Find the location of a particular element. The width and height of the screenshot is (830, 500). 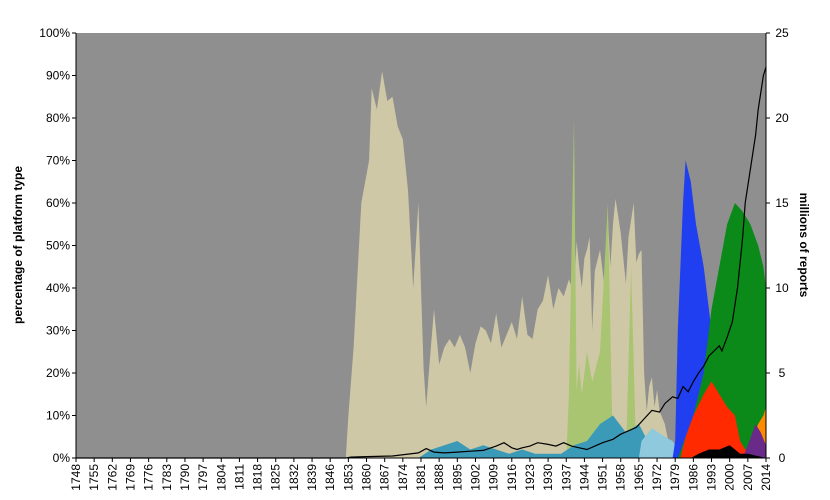

x-tick-label: 1986 is located at coordinates (693, 477).